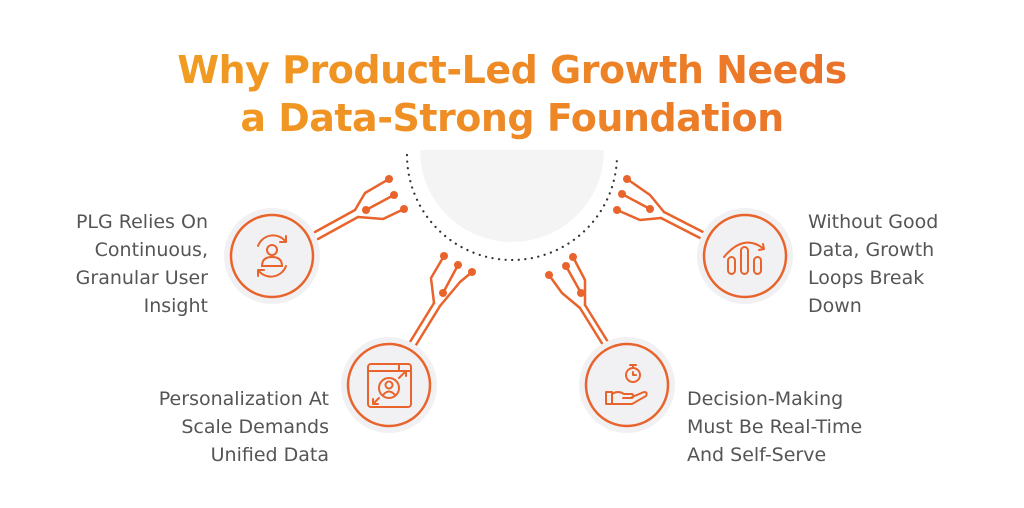 Image resolution: width=1024 pixels, height=508 pixels. What do you see at coordinates (243, 399) in the screenshot?
I see `label-line: Personalization At` at bounding box center [243, 399].